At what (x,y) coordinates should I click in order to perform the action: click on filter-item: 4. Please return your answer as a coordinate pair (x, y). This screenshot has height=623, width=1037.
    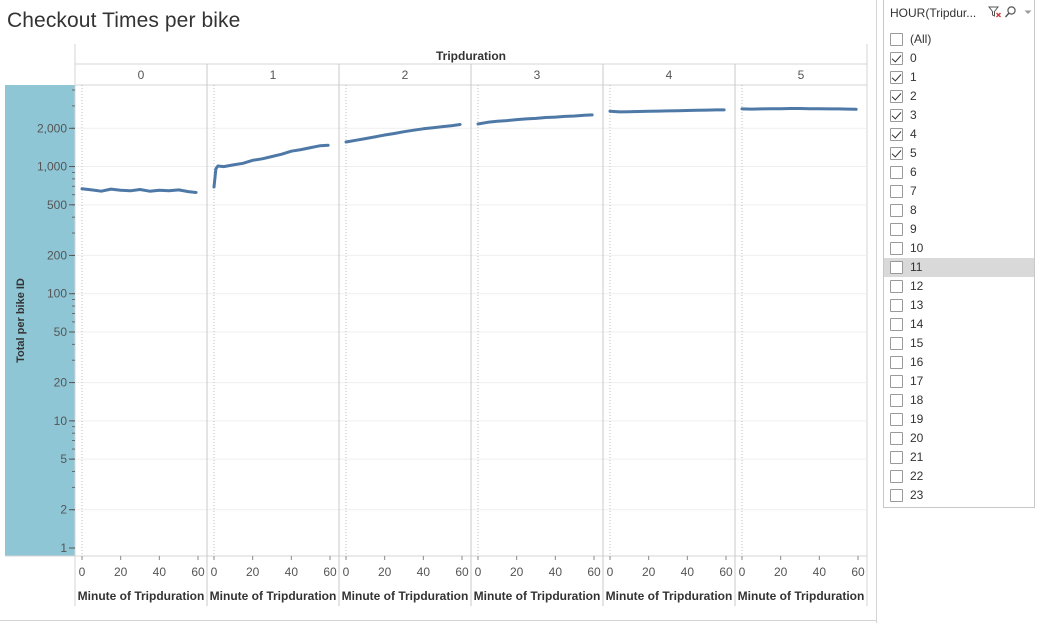
    Looking at the image, I should click on (959, 134).